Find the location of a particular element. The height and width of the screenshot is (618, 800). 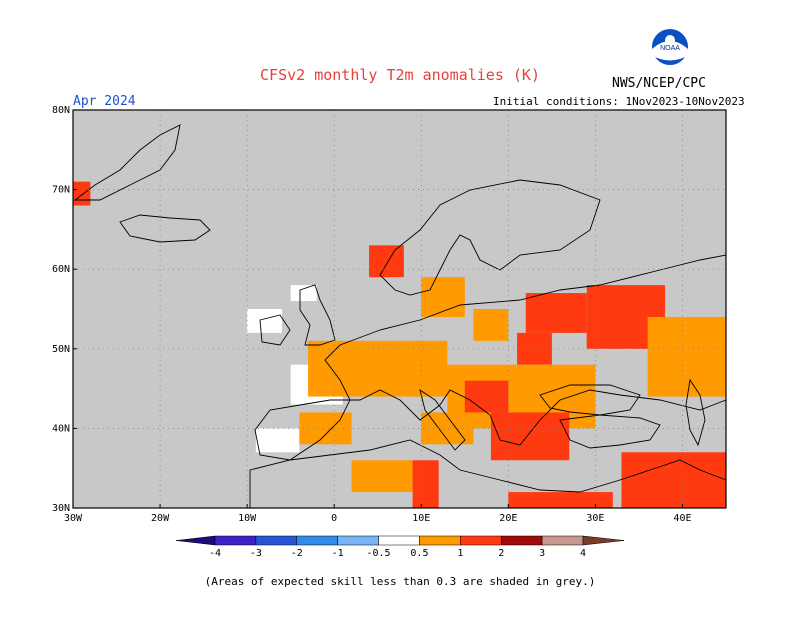

colorbar-tick-label: 3 is located at coordinates (542, 553).